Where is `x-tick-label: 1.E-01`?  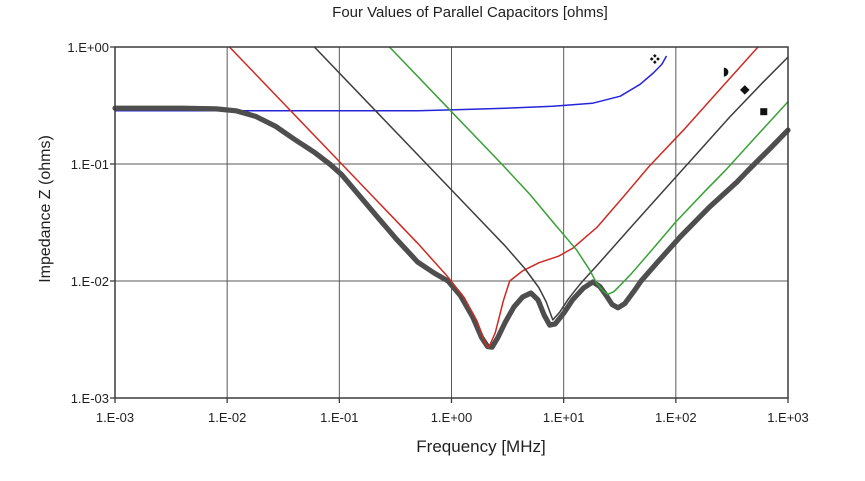
x-tick-label: 1.E-01 is located at coordinates (339, 417).